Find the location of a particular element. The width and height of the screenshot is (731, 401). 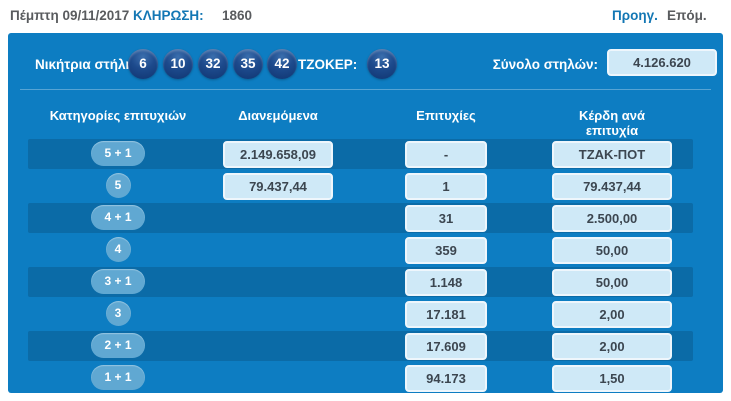

prev-draw-link: Προηγ. is located at coordinates (635, 15).